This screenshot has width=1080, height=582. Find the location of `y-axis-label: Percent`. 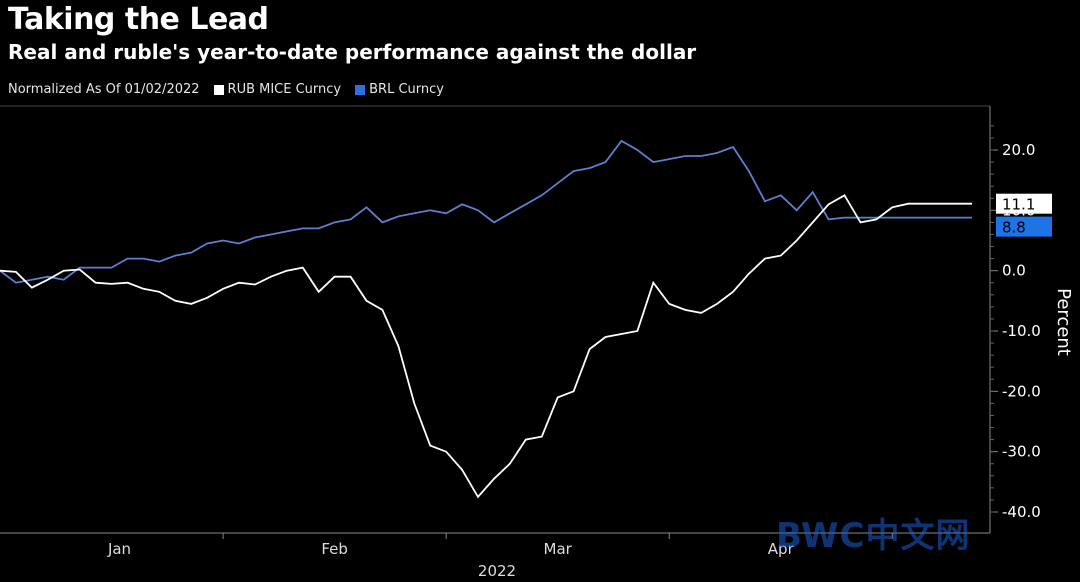

y-axis-label: Percent is located at coordinates (1063, 322).